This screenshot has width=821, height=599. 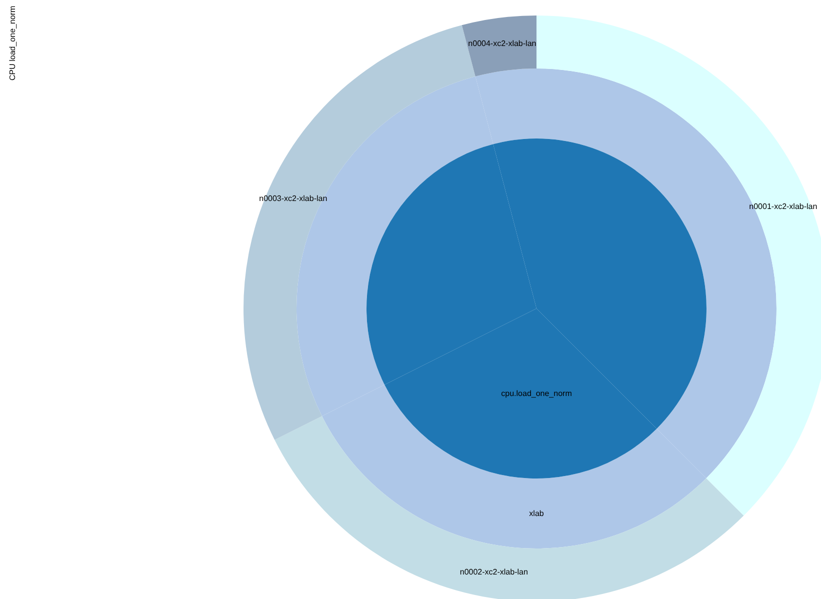 What do you see at coordinates (494, 572) in the screenshot?
I see `slice-label: n0002-xc2-xlab-lan` at bounding box center [494, 572].